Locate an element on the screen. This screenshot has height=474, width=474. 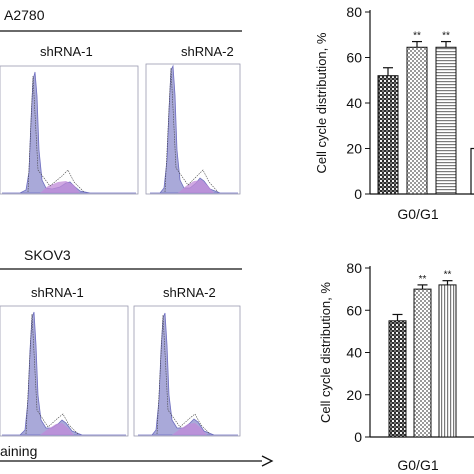
staining-arrow-head is located at coordinates (267, 461).